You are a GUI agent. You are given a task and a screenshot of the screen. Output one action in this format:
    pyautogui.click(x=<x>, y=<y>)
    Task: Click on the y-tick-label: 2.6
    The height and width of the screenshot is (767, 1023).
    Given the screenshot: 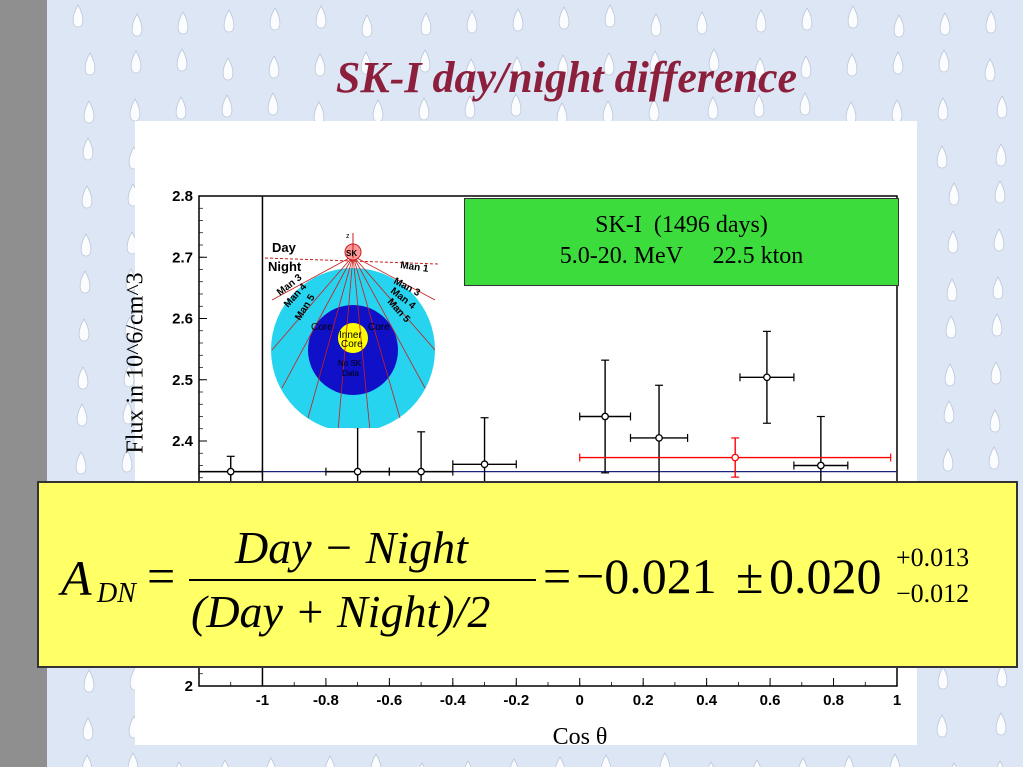 What is the action you would take?
    pyautogui.click(x=182, y=319)
    